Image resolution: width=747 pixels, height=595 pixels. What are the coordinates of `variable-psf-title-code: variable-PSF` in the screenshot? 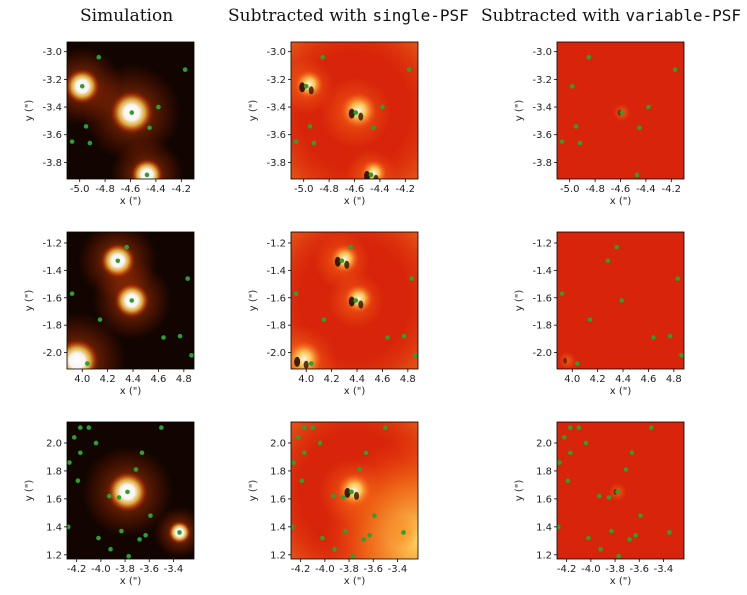 It's located at (683, 15).